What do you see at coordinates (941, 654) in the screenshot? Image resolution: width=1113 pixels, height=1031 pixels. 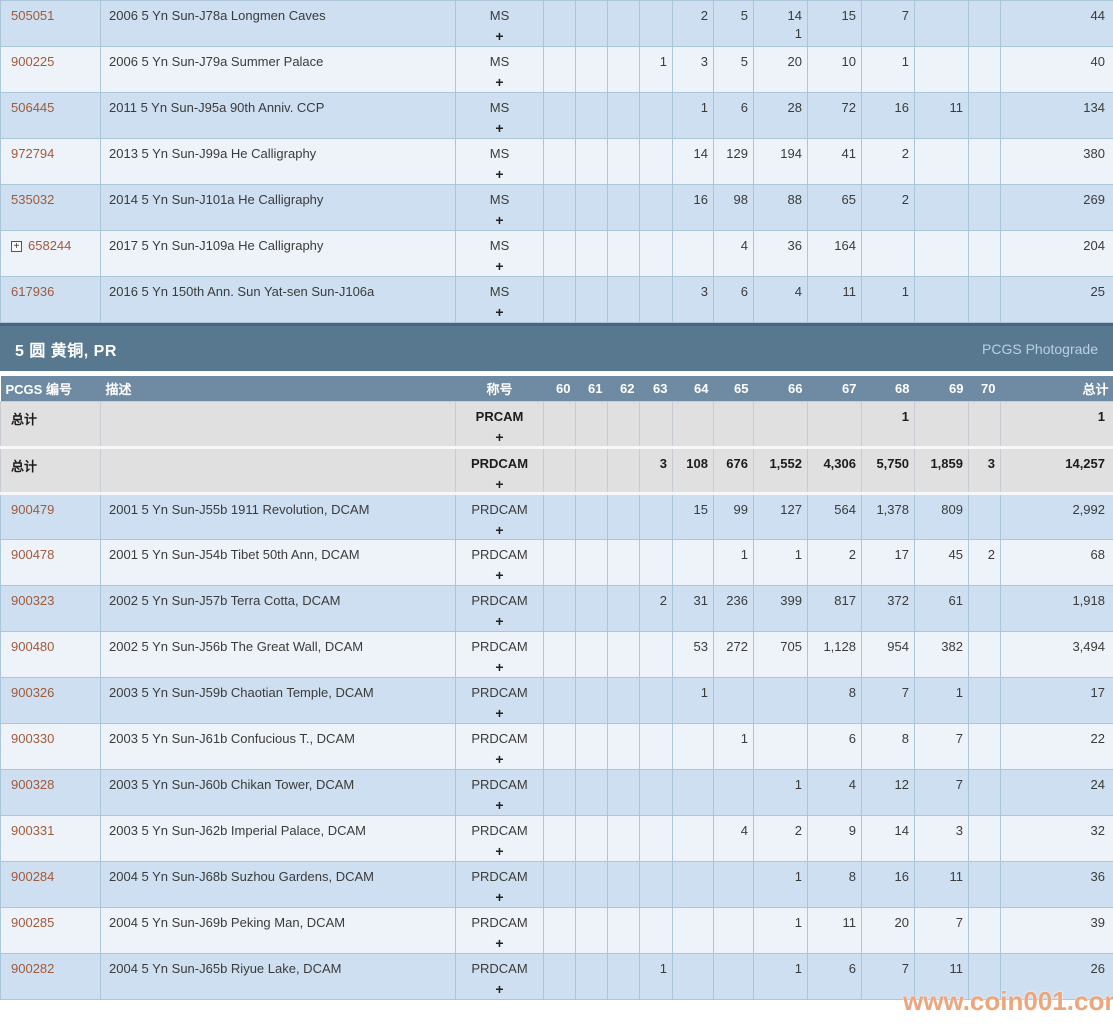 I see `grade-69-cell: 382` at bounding box center [941, 654].